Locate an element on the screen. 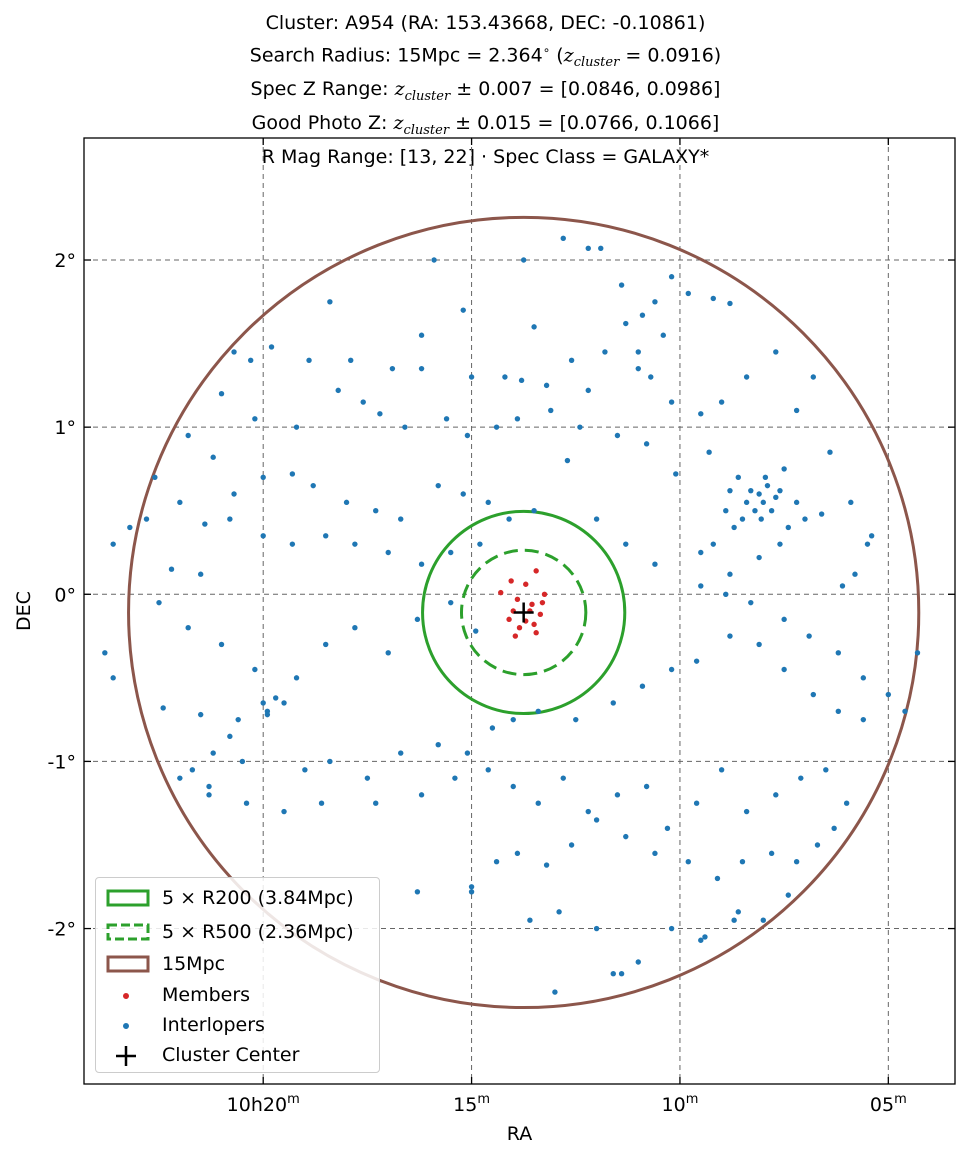 Image resolution: width=971 pixels, height=1159 pixels. title-line-4-sub: cluster is located at coordinates (426, 130).